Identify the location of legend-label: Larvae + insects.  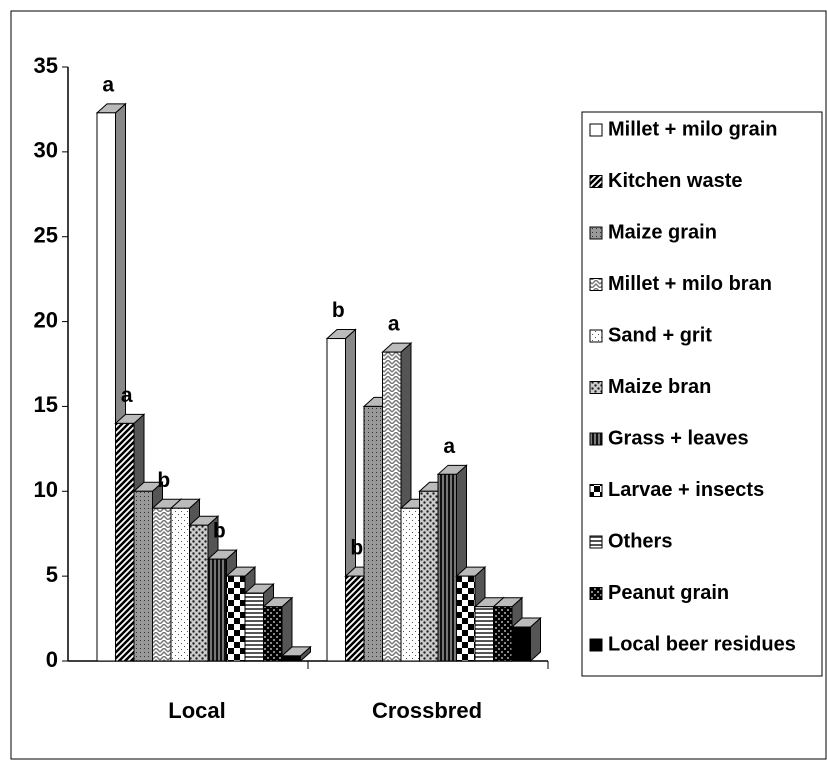
(686, 490).